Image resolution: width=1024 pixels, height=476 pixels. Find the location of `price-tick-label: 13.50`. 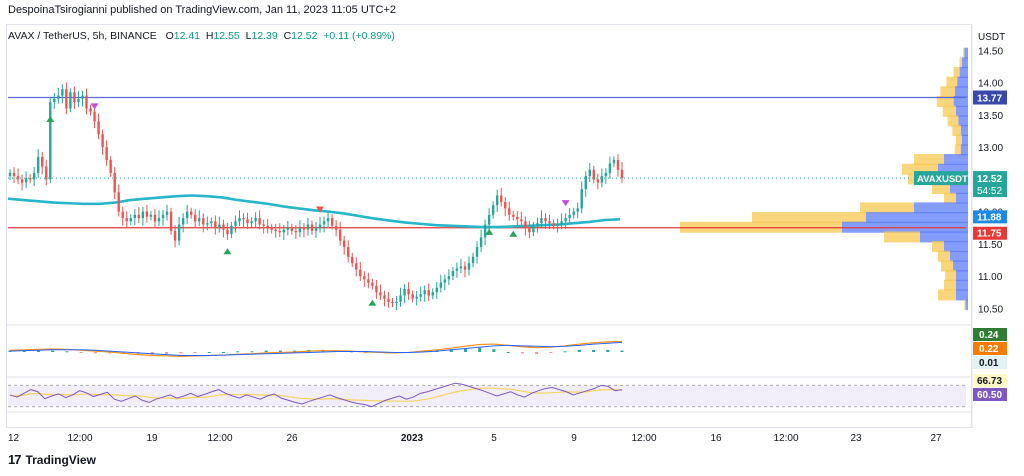

price-tick-label: 13.50 is located at coordinates (990, 116).